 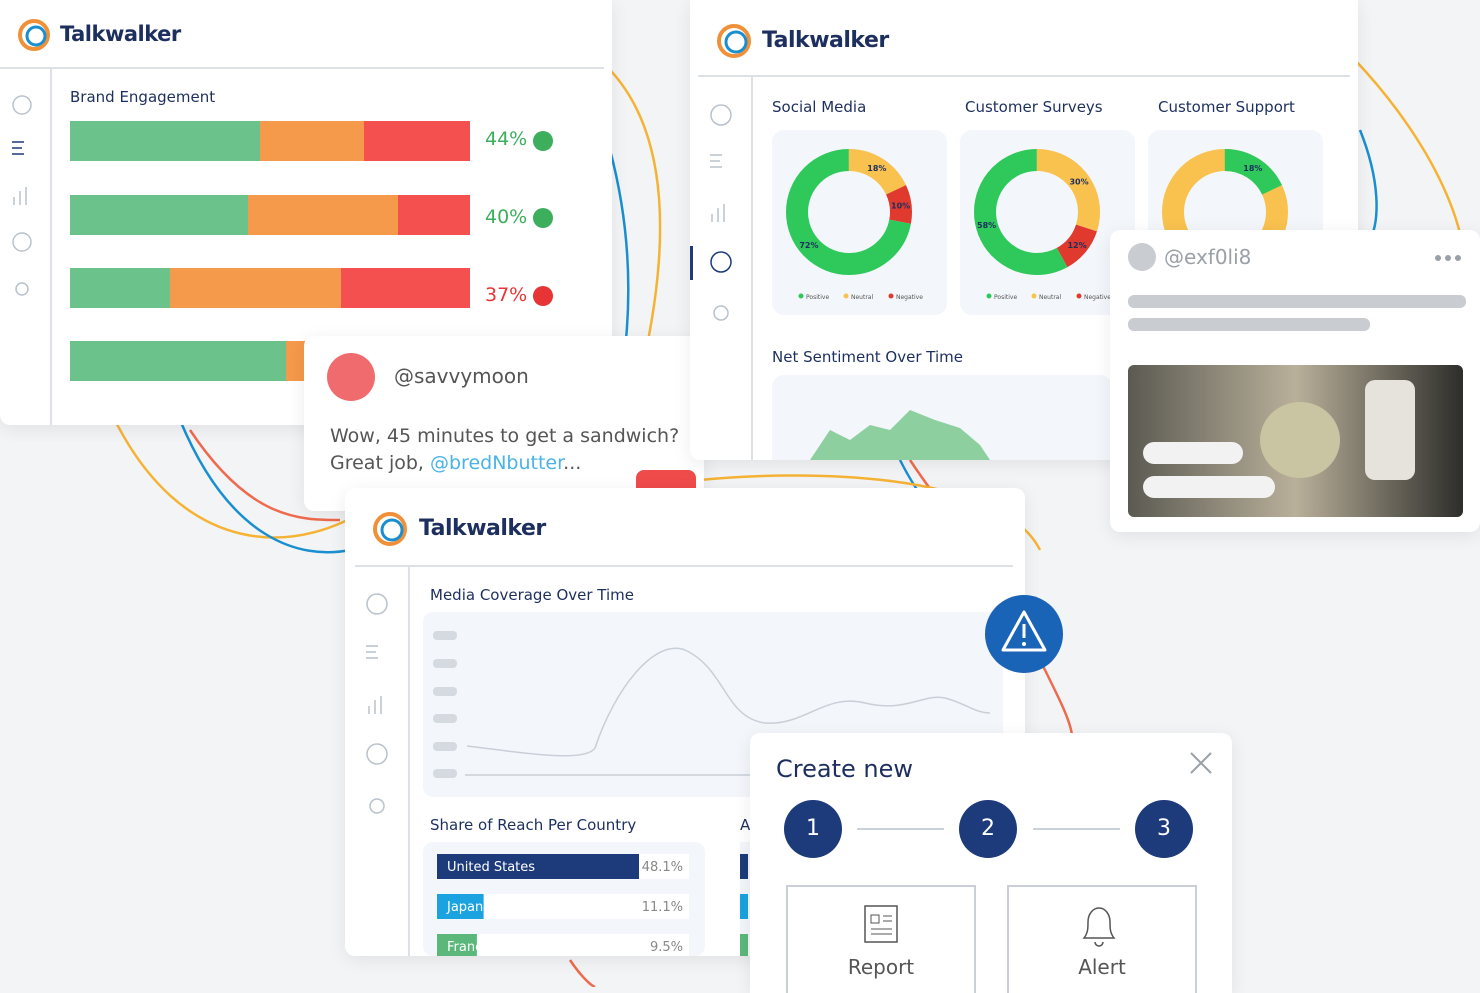 I want to click on donut-label: 58%, so click(x=986, y=225).